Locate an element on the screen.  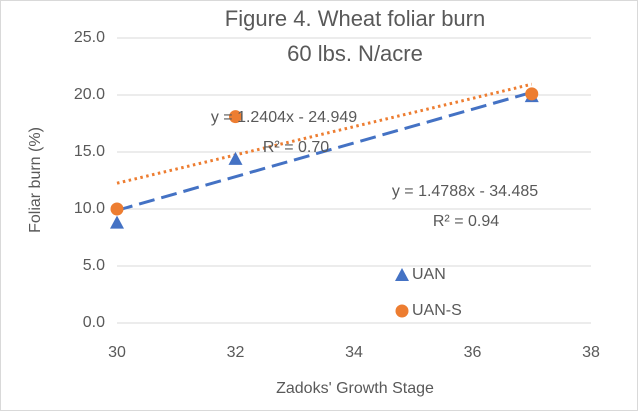
x-tick-label: 34 is located at coordinates (354, 352).